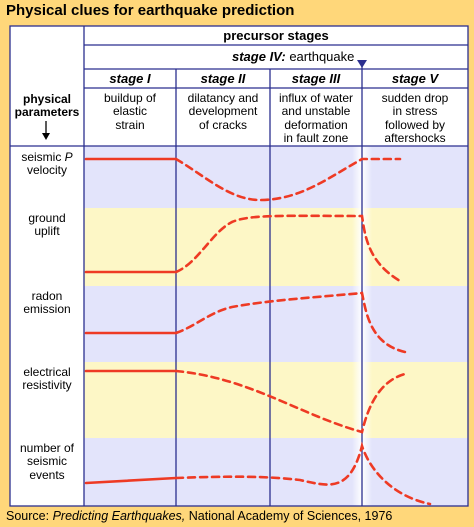 The width and height of the screenshot is (474, 527). Describe the element at coordinates (276, 35) in the screenshot. I see `precursor-stages-label: precursor stages` at that location.